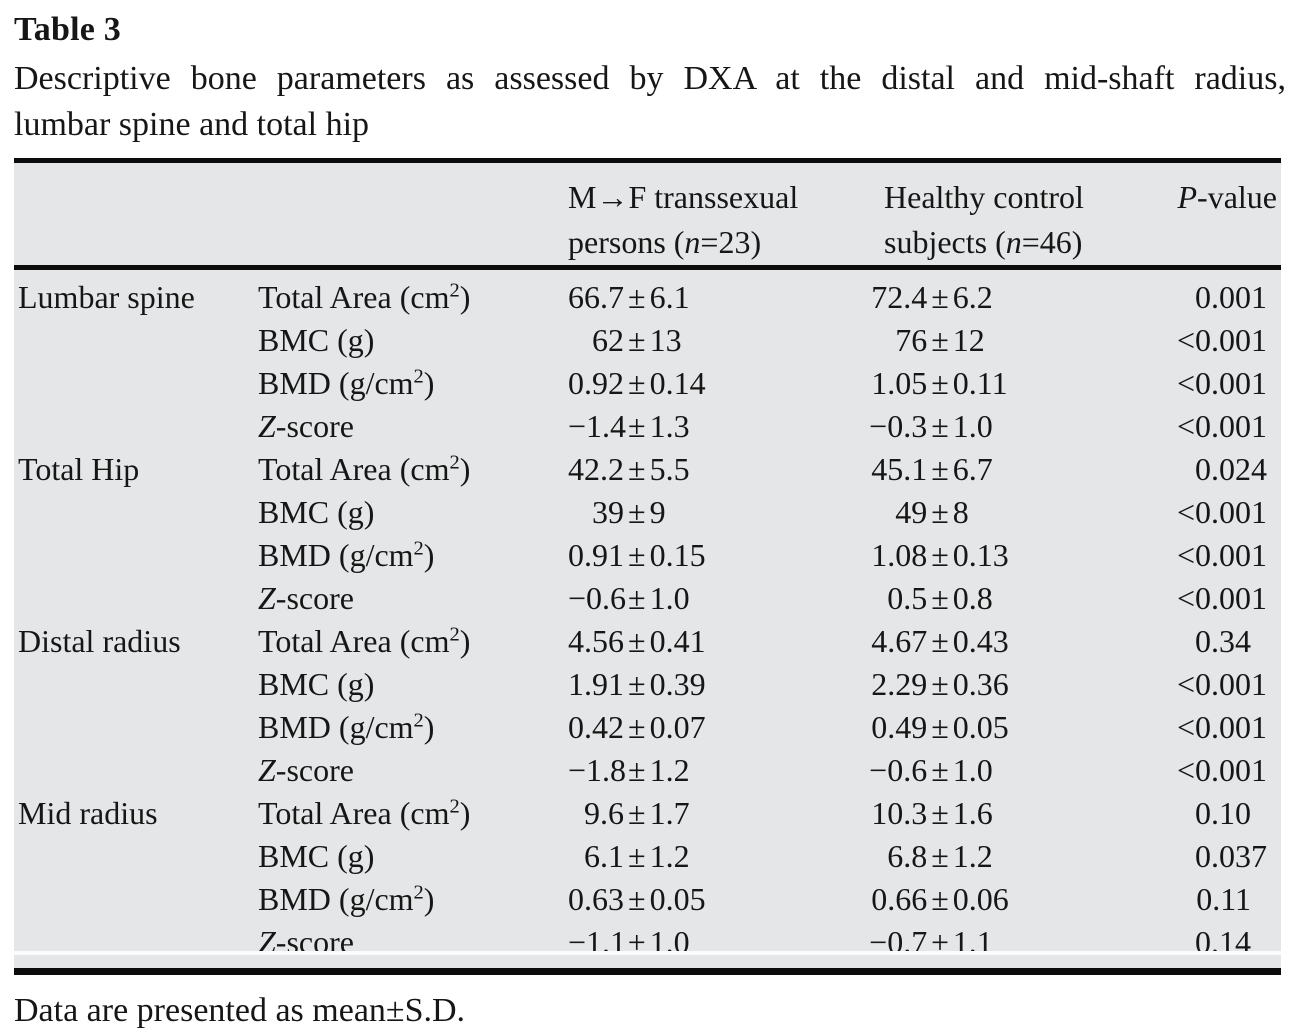 This screenshot has width=1304, height=1034. Describe the element at coordinates (718, 220) in the screenshot. I see `column-header-mf-group: M→F transsexual persons (n=23)` at that location.